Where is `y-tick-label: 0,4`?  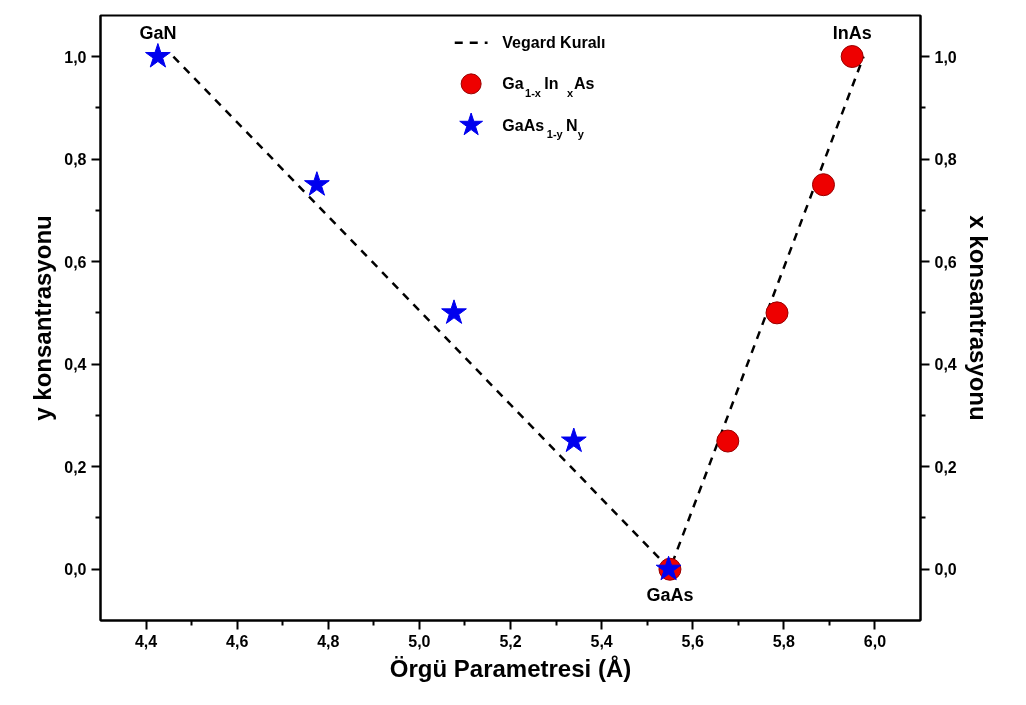 y-tick-label: 0,4 is located at coordinates (75, 365).